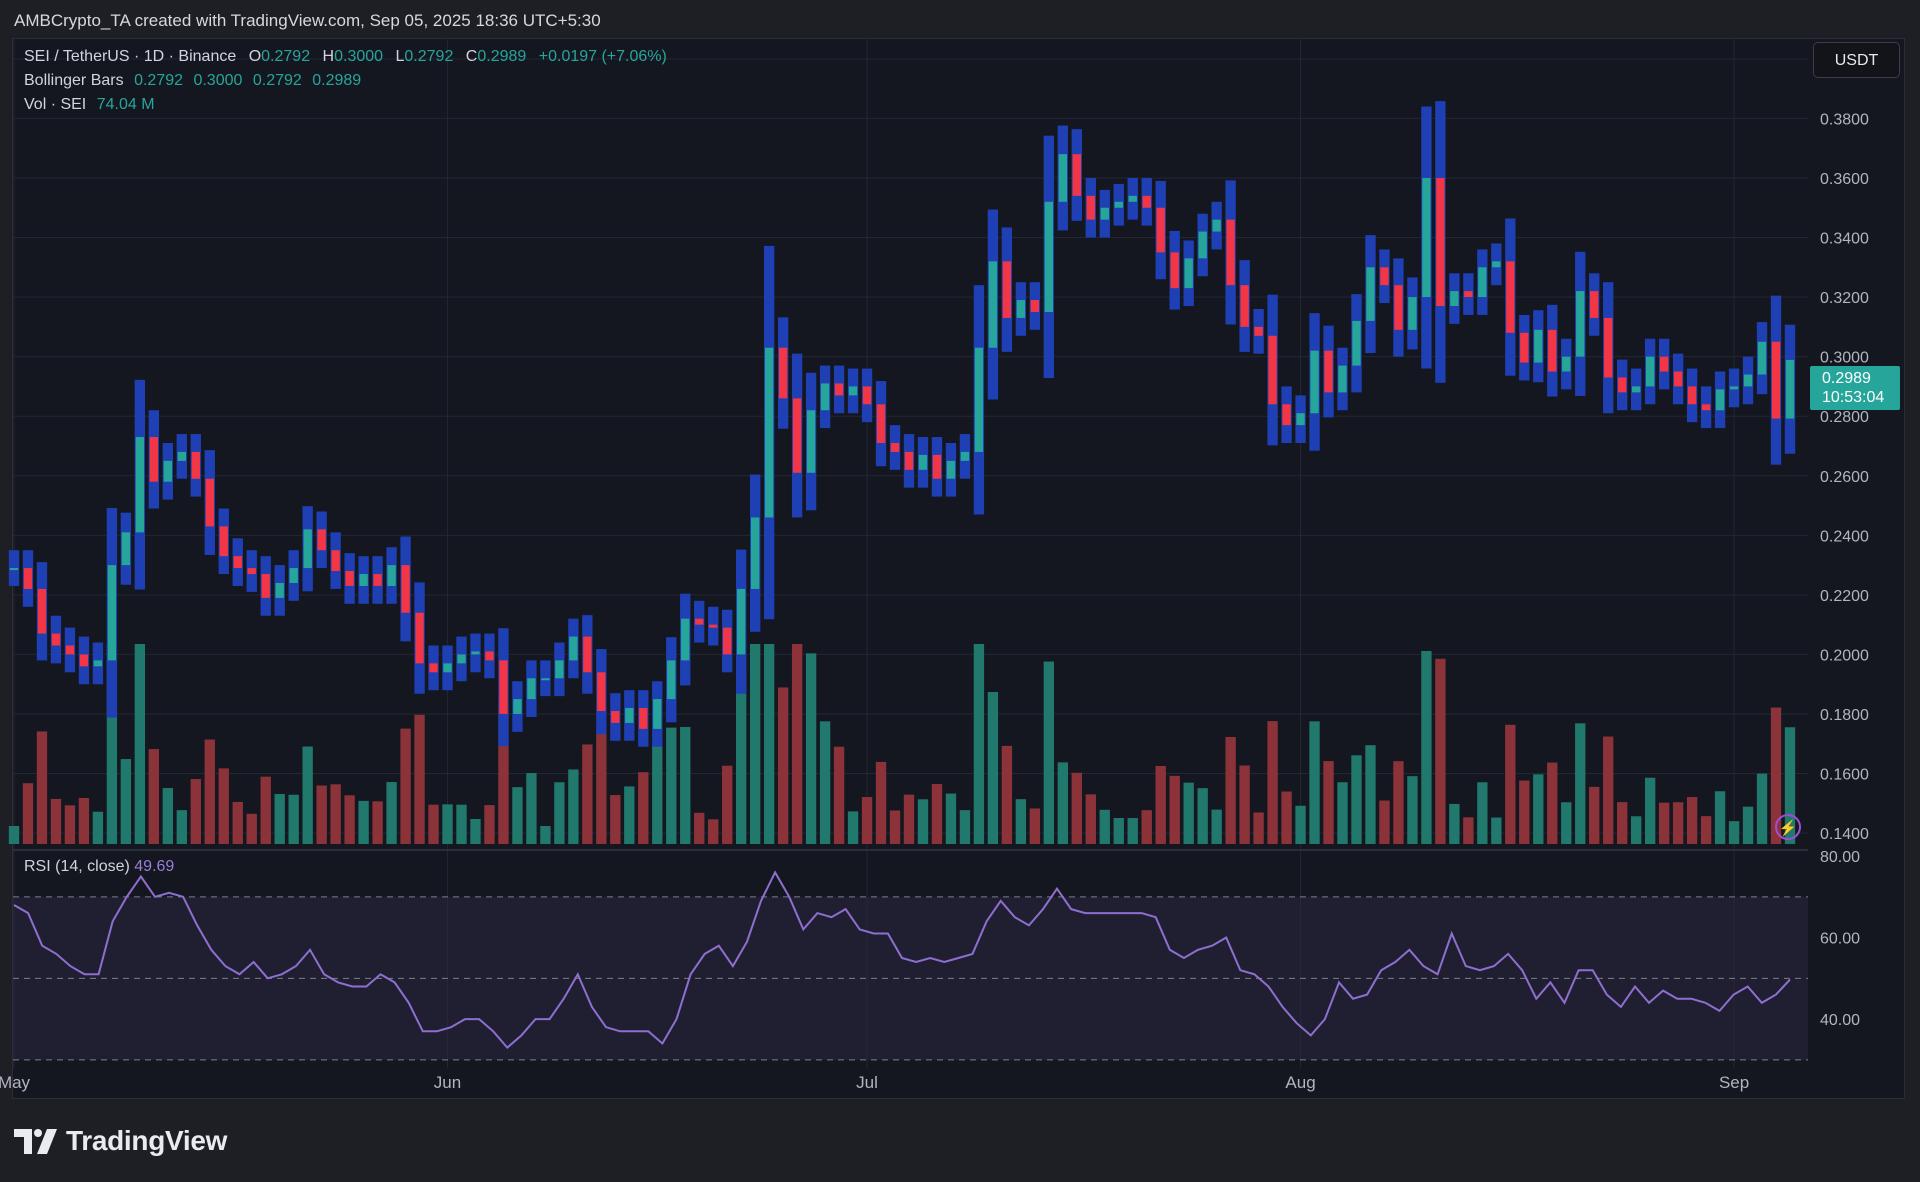 The height and width of the screenshot is (1182, 1920). What do you see at coordinates (1788, 827) in the screenshot?
I see `lightning-icon: ⚡` at bounding box center [1788, 827].